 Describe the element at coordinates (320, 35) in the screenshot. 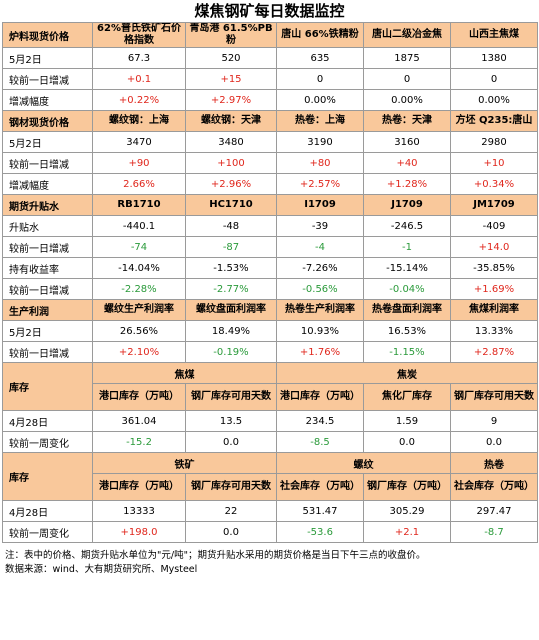

I see `column-header: 唐山 66%铁精粉` at that location.